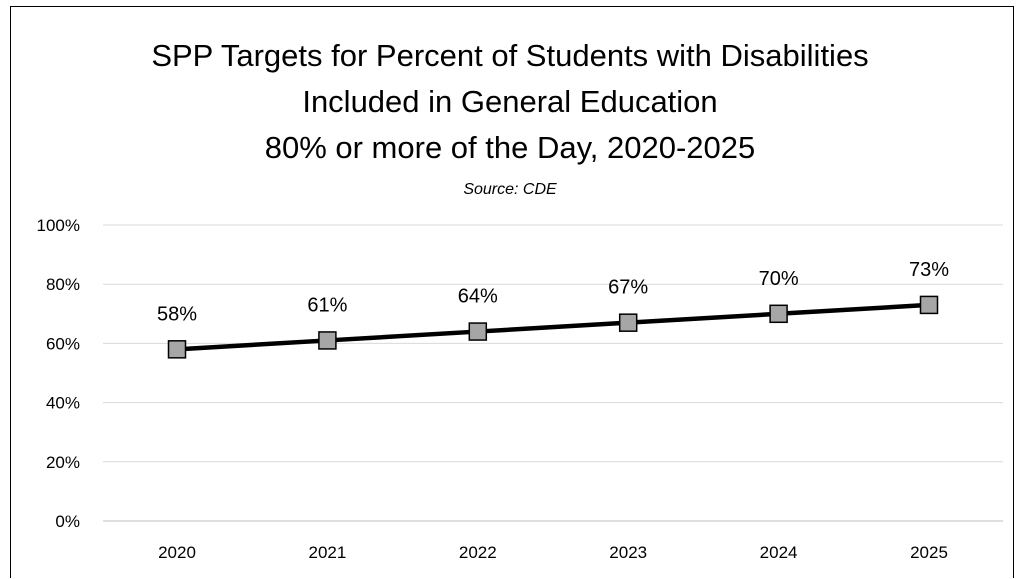 The width and height of the screenshot is (1020, 579). What do you see at coordinates (63, 284) in the screenshot?
I see `y-tick-label: 80%` at bounding box center [63, 284].